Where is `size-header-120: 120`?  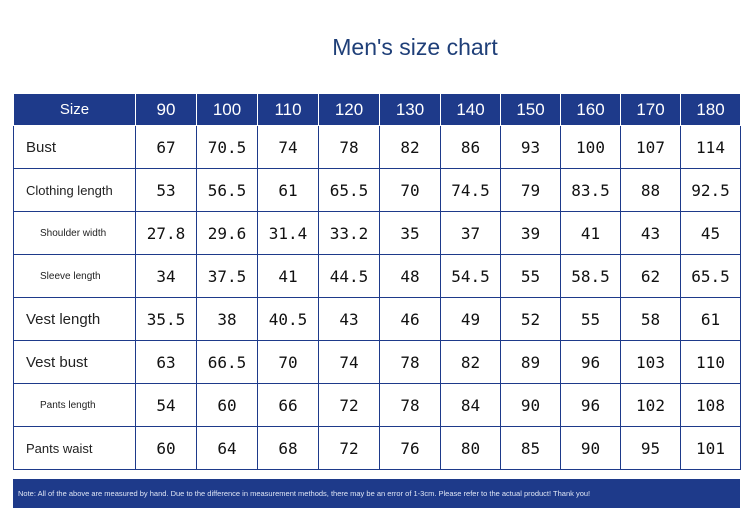 size-header-120: 120 is located at coordinates (349, 109).